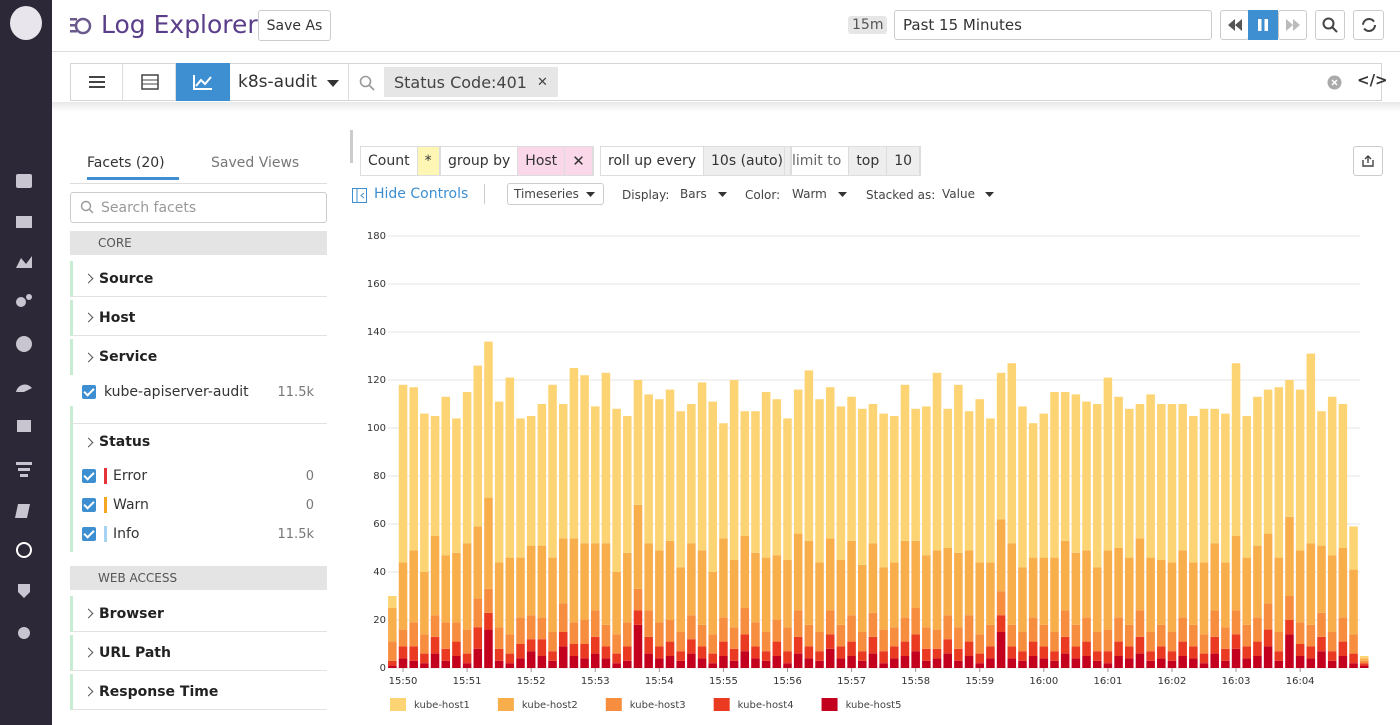 This screenshot has width=1400, height=725. Describe the element at coordinates (696, 161) in the screenshot. I see `query-rollup: roll up every 10s (auto)` at that location.